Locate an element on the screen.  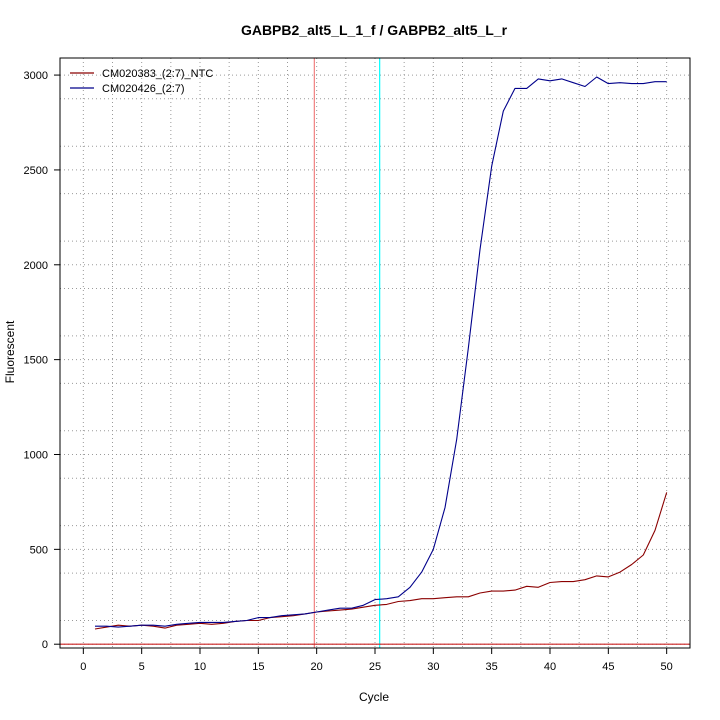
chart-title: GABPB2_alt5_L_1_f / GABPB2_alt5_L_r is located at coordinates (374, 30).